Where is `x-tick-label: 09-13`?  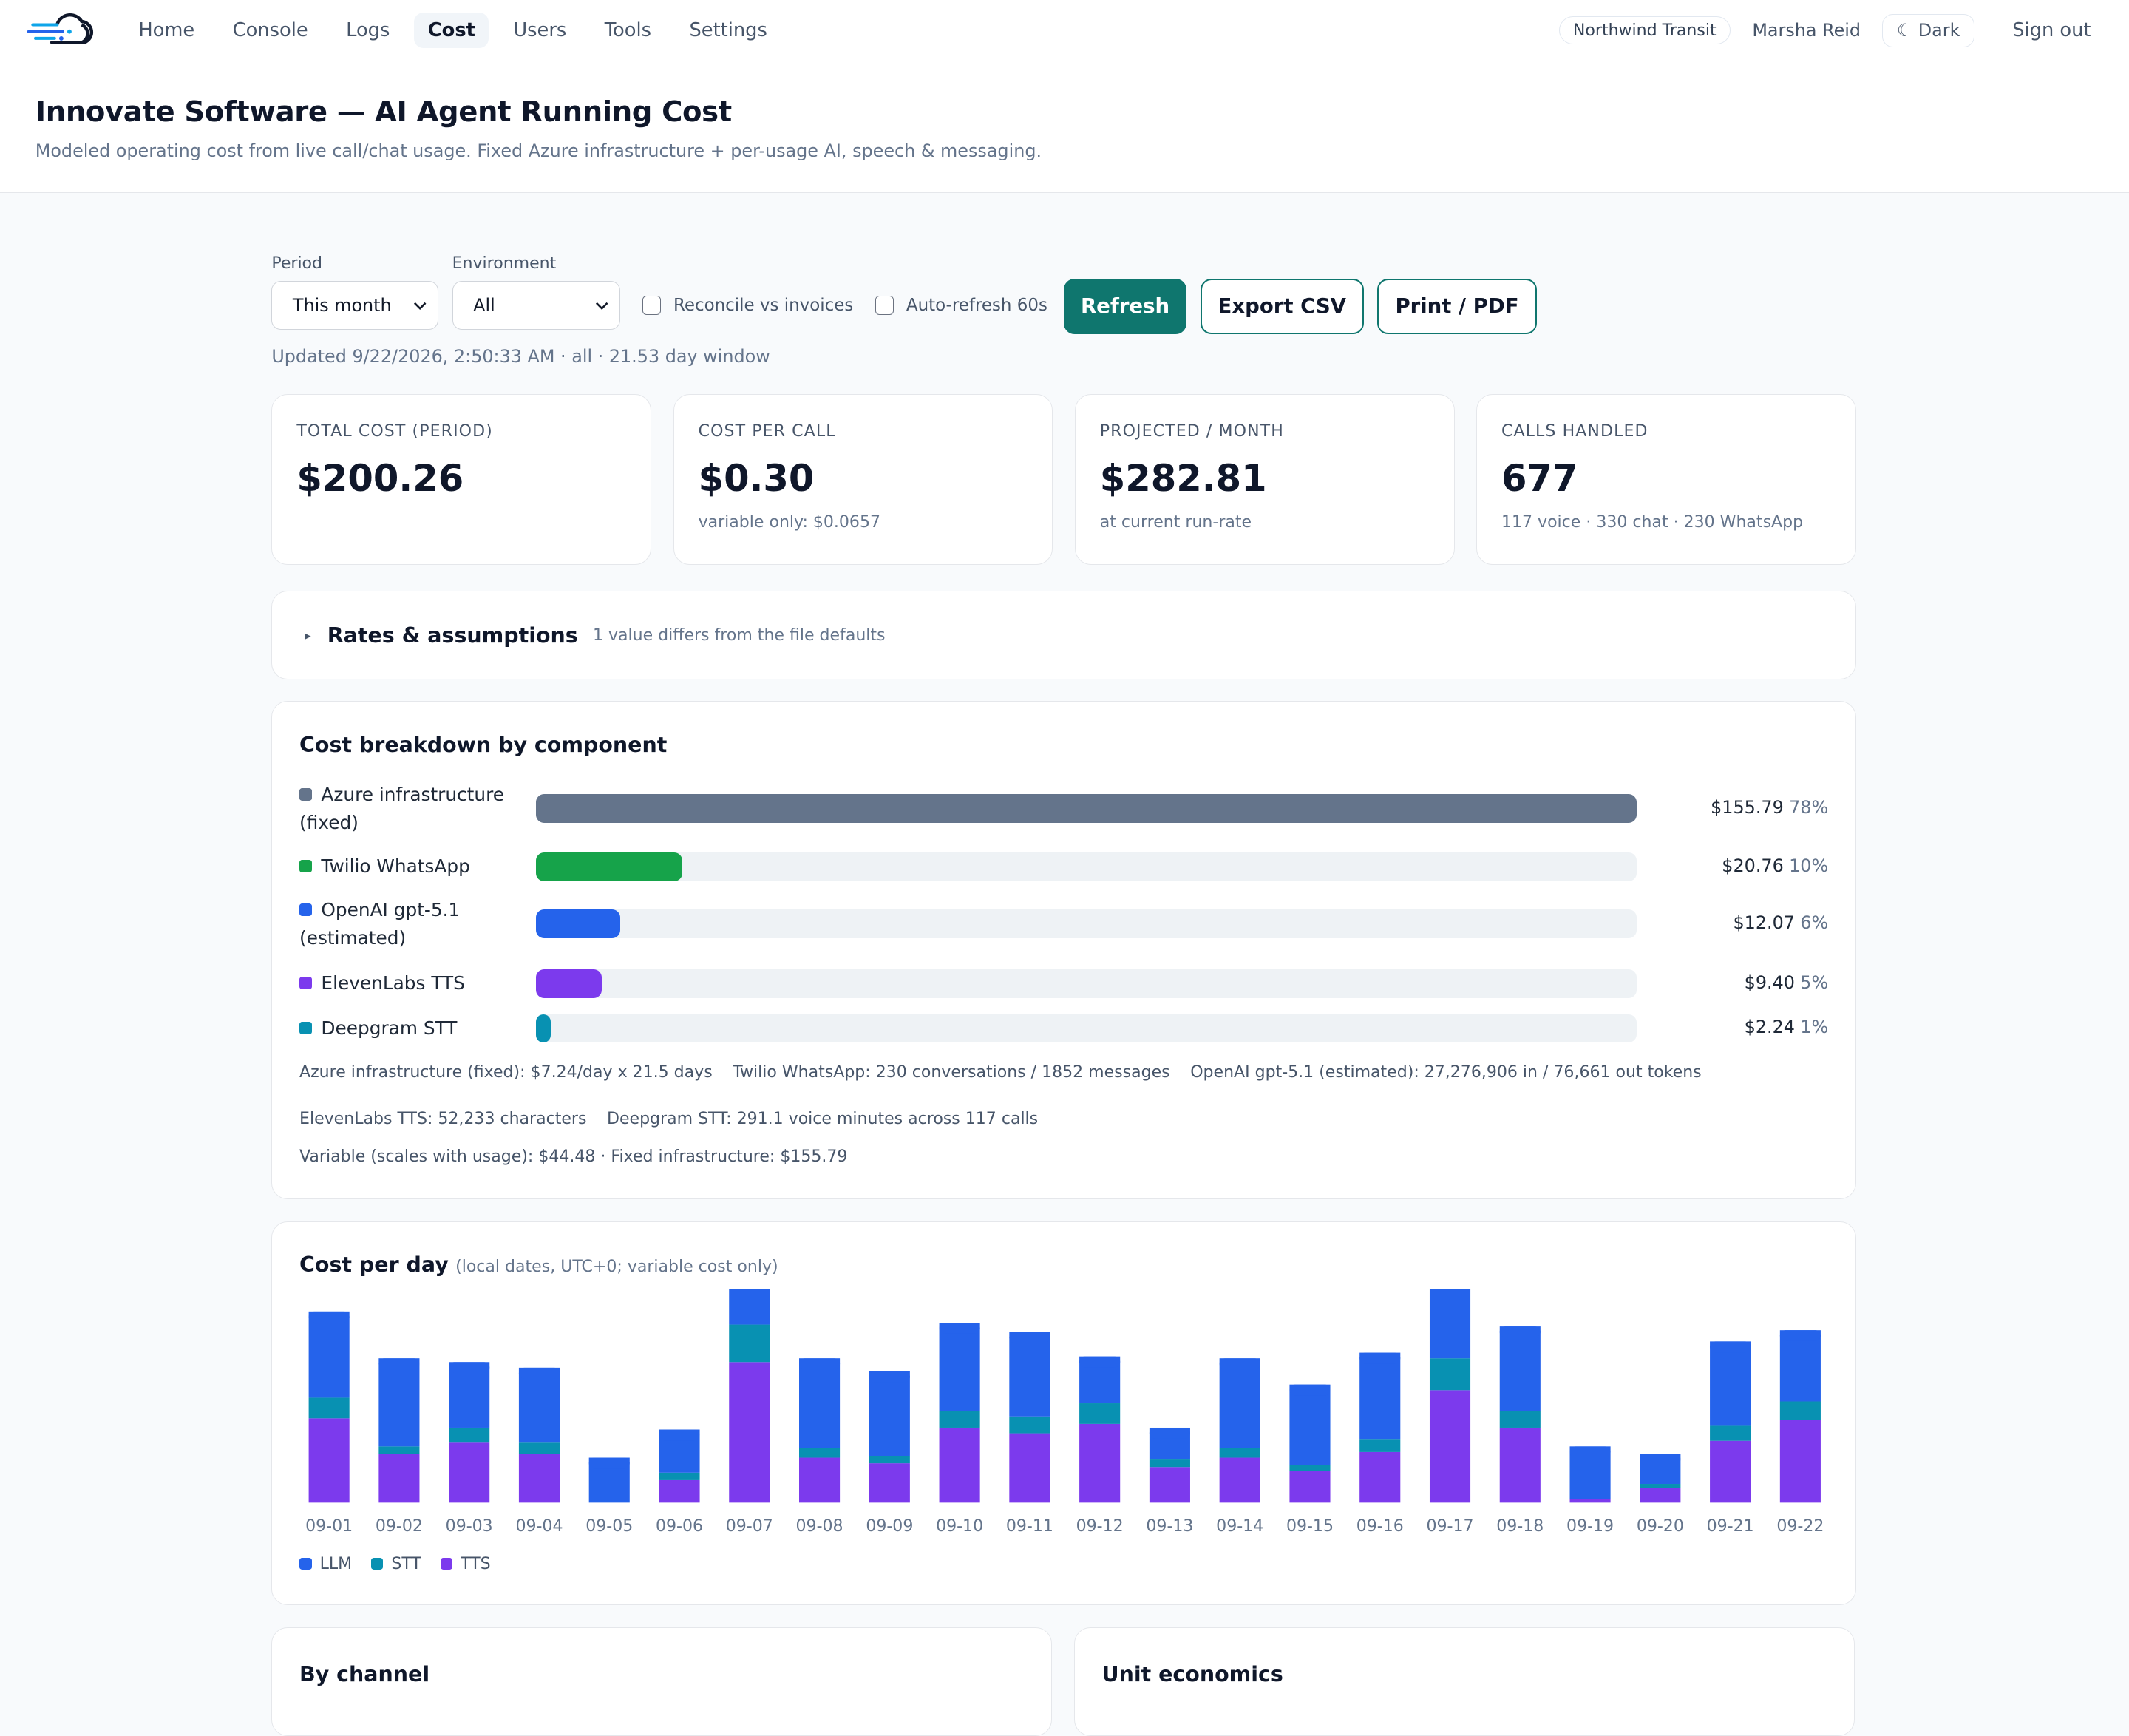 x-tick-label: 09-13 is located at coordinates (1170, 1526).